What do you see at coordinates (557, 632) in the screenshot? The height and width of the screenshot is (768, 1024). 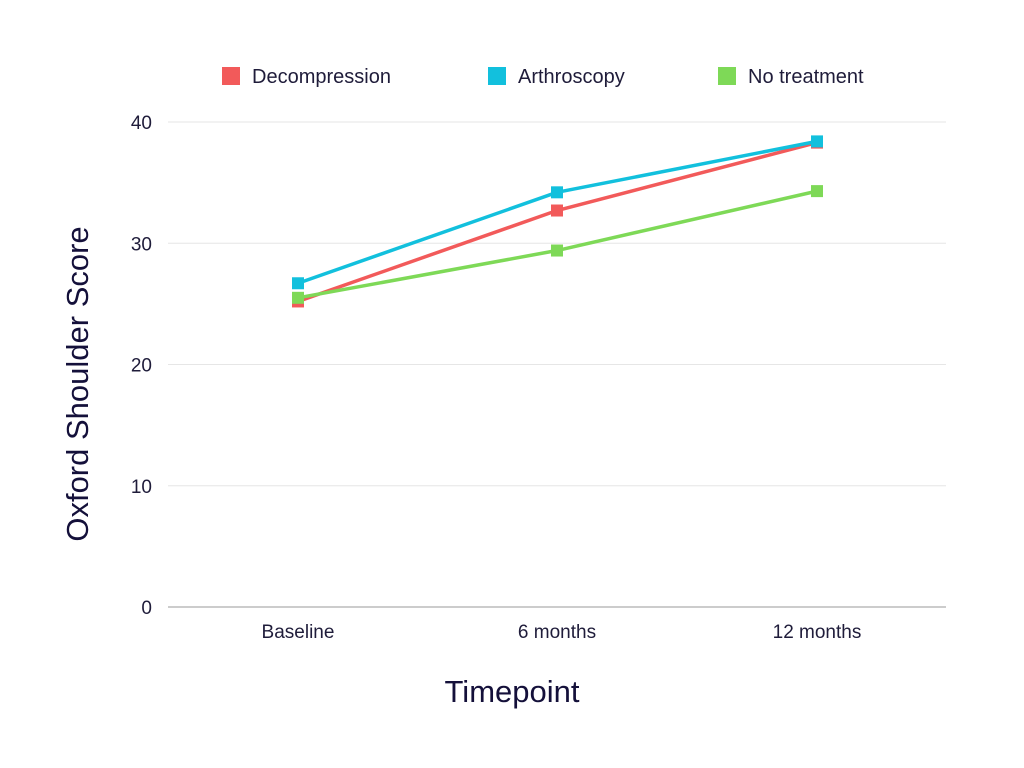 I see `x-tick-label: 6 months` at bounding box center [557, 632].